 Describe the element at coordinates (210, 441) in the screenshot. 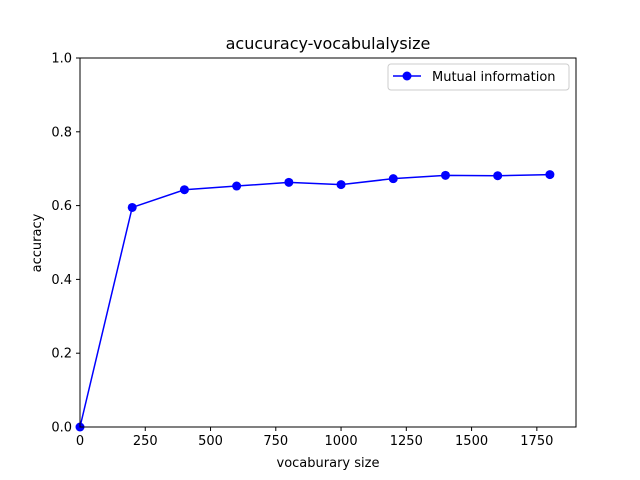

I see `x-tick-label: 500` at that location.